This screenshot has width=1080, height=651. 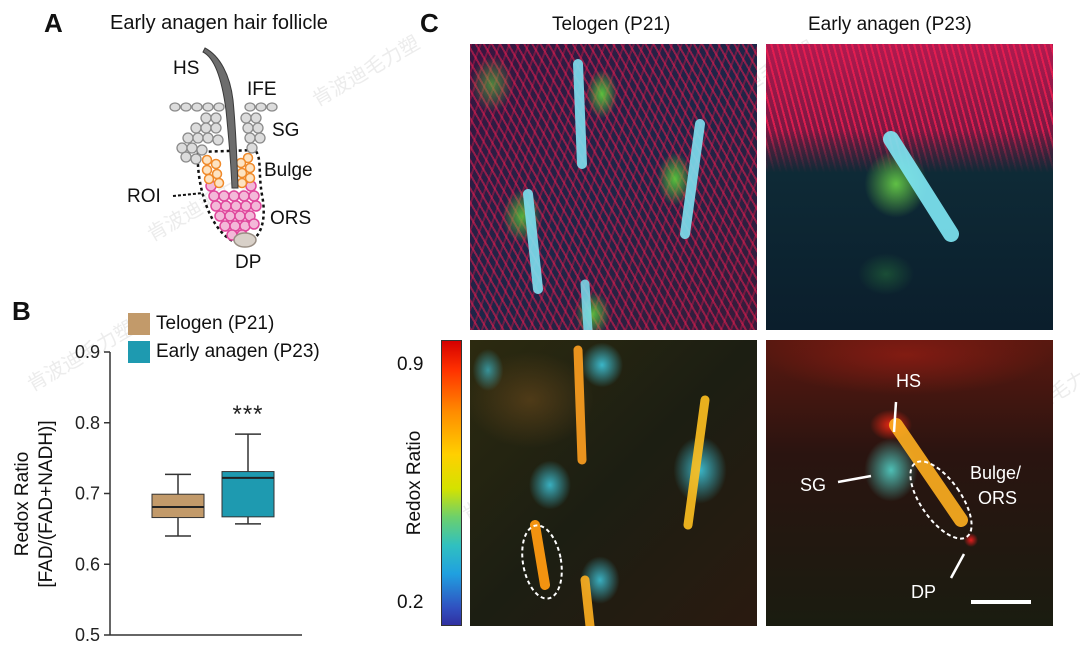 I want to click on annotation-dp: DP, so click(x=924, y=592).